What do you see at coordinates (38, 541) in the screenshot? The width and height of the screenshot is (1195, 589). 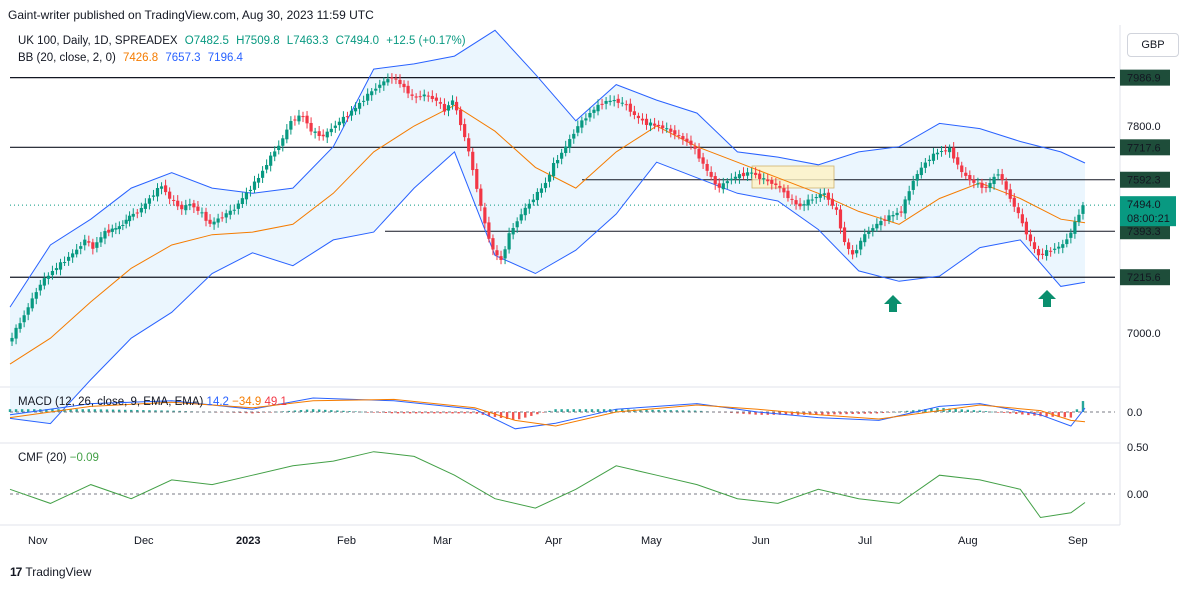 I see `x-tick-label: Nov` at bounding box center [38, 541].